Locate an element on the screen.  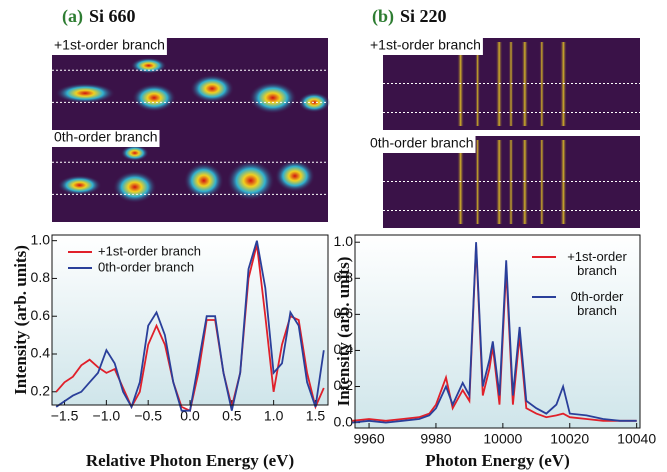
x-tick-label: −1.5 is located at coordinates (65, 416).